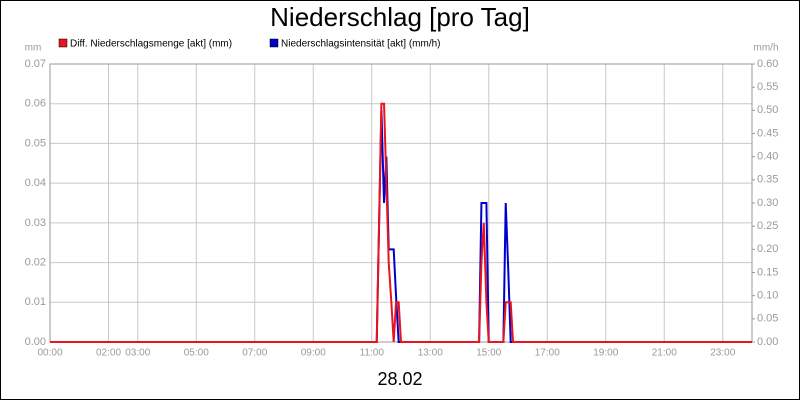 This screenshot has height=400, width=800. What do you see at coordinates (35, 302) in the screenshot?
I see `y-tick-label: 0.01` at bounding box center [35, 302].